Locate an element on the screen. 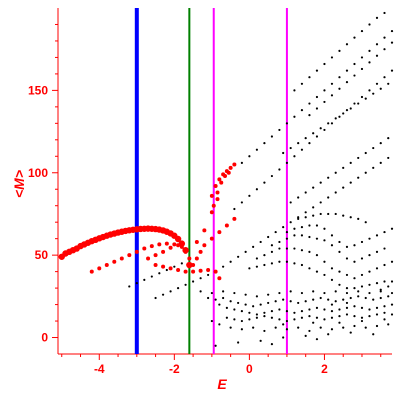 This screenshot has height=400, width=400. y-axis-label: <M> is located at coordinates (19, 184).